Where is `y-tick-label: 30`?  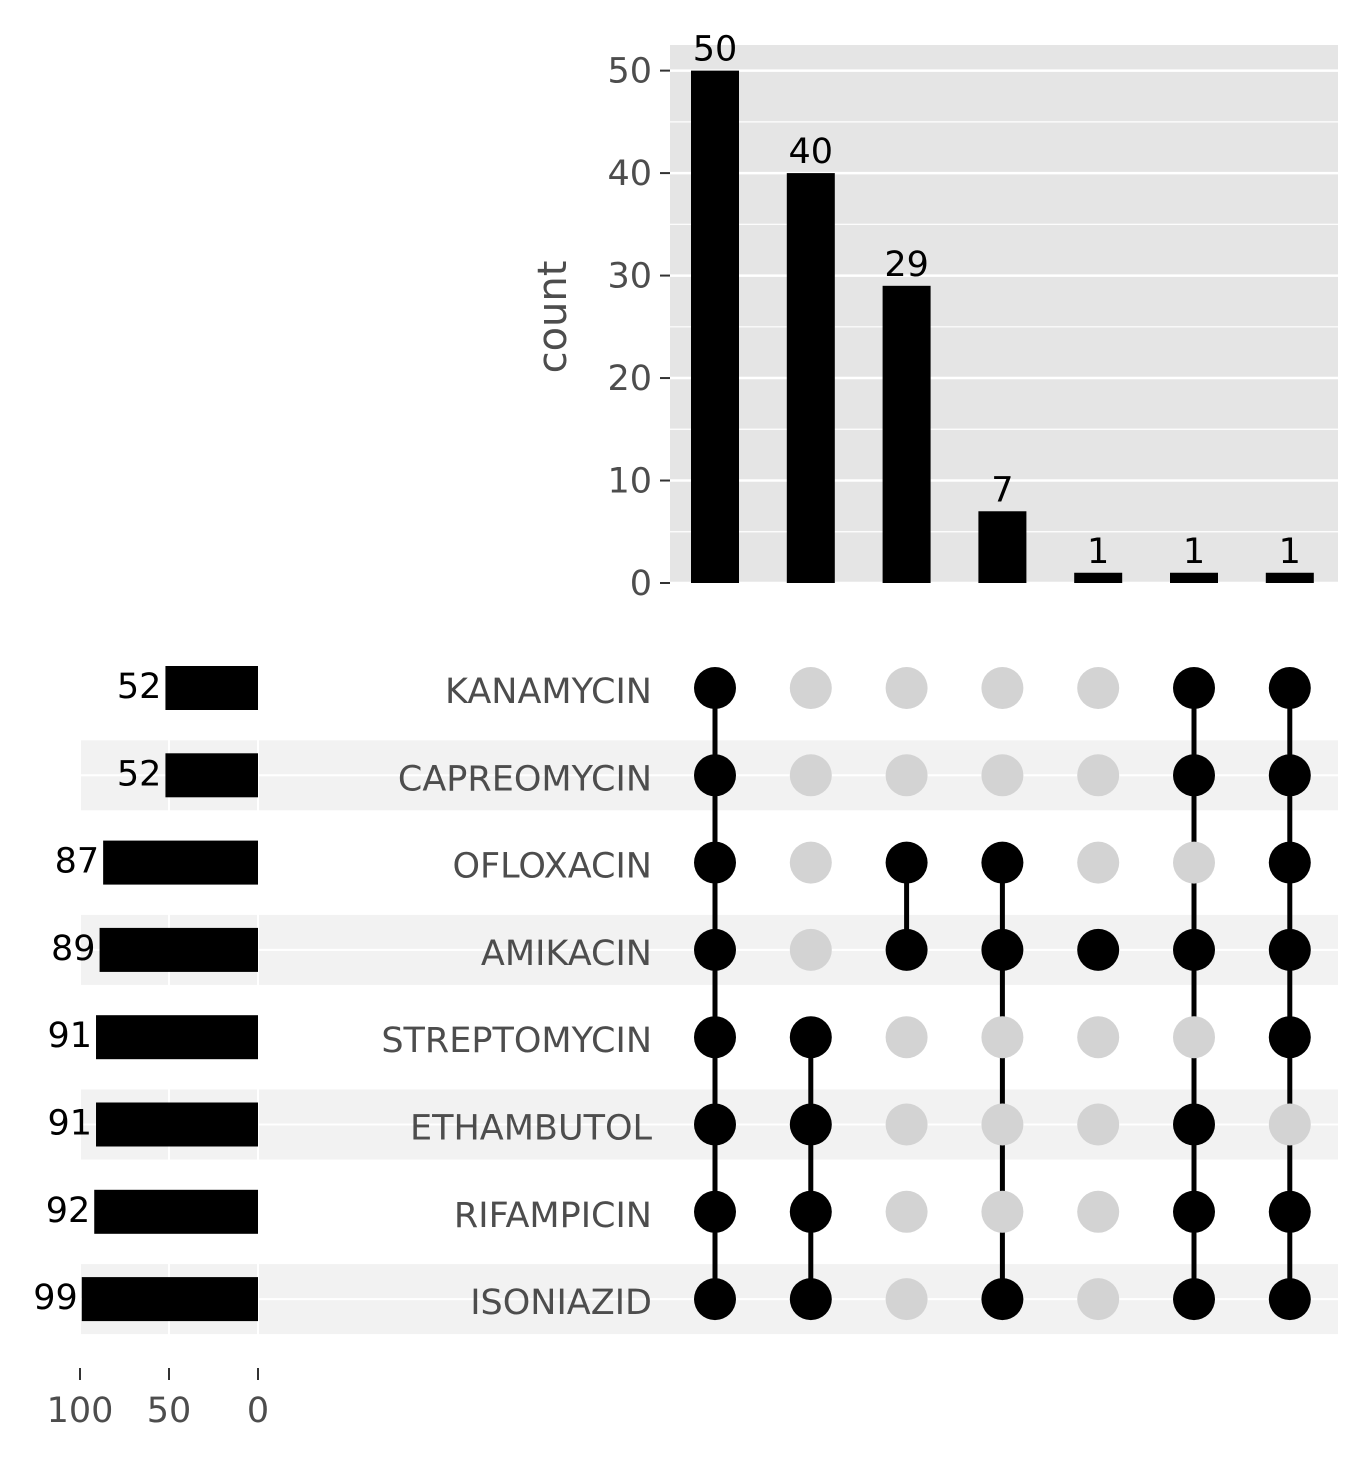
y-tick-label: 30 is located at coordinates (629, 277).